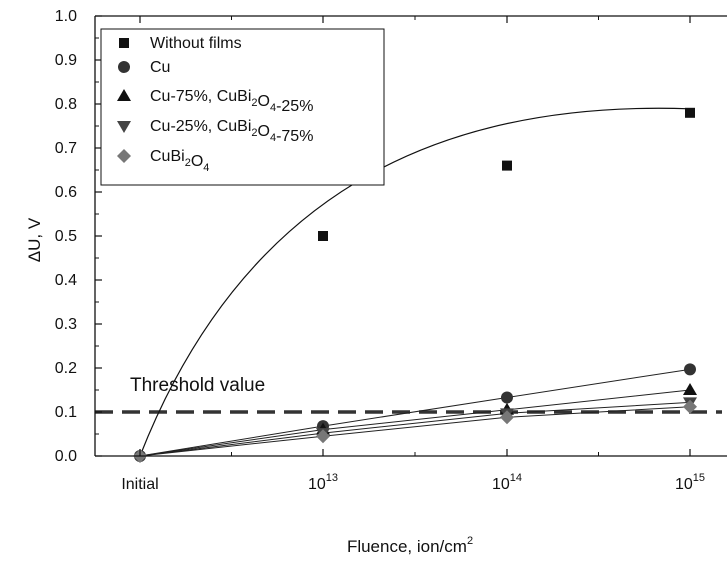 Image resolution: width=727 pixels, height=565 pixels. I want to click on legend-box, so click(242, 107).